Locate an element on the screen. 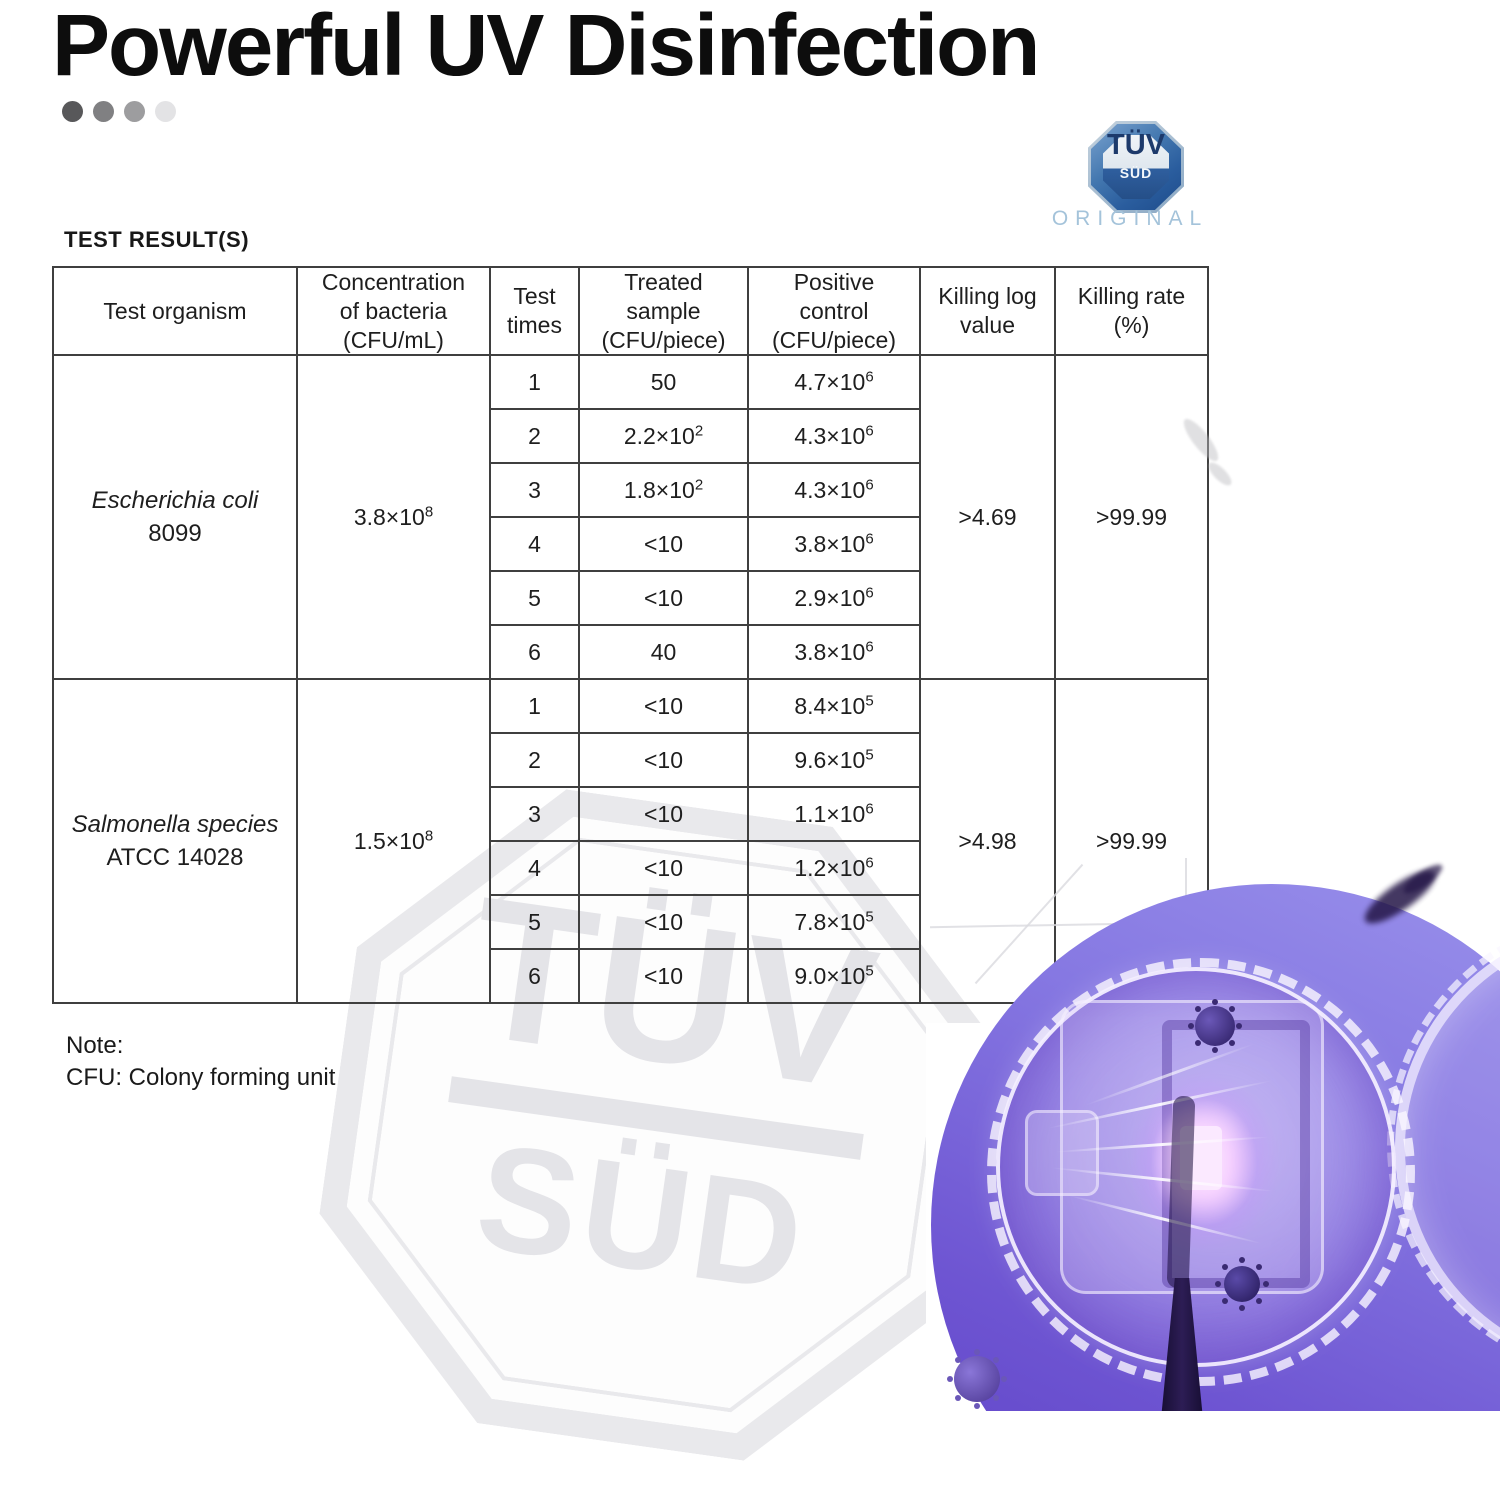 The width and height of the screenshot is (1500, 1486). treated-value: 40 is located at coordinates (663, 651).